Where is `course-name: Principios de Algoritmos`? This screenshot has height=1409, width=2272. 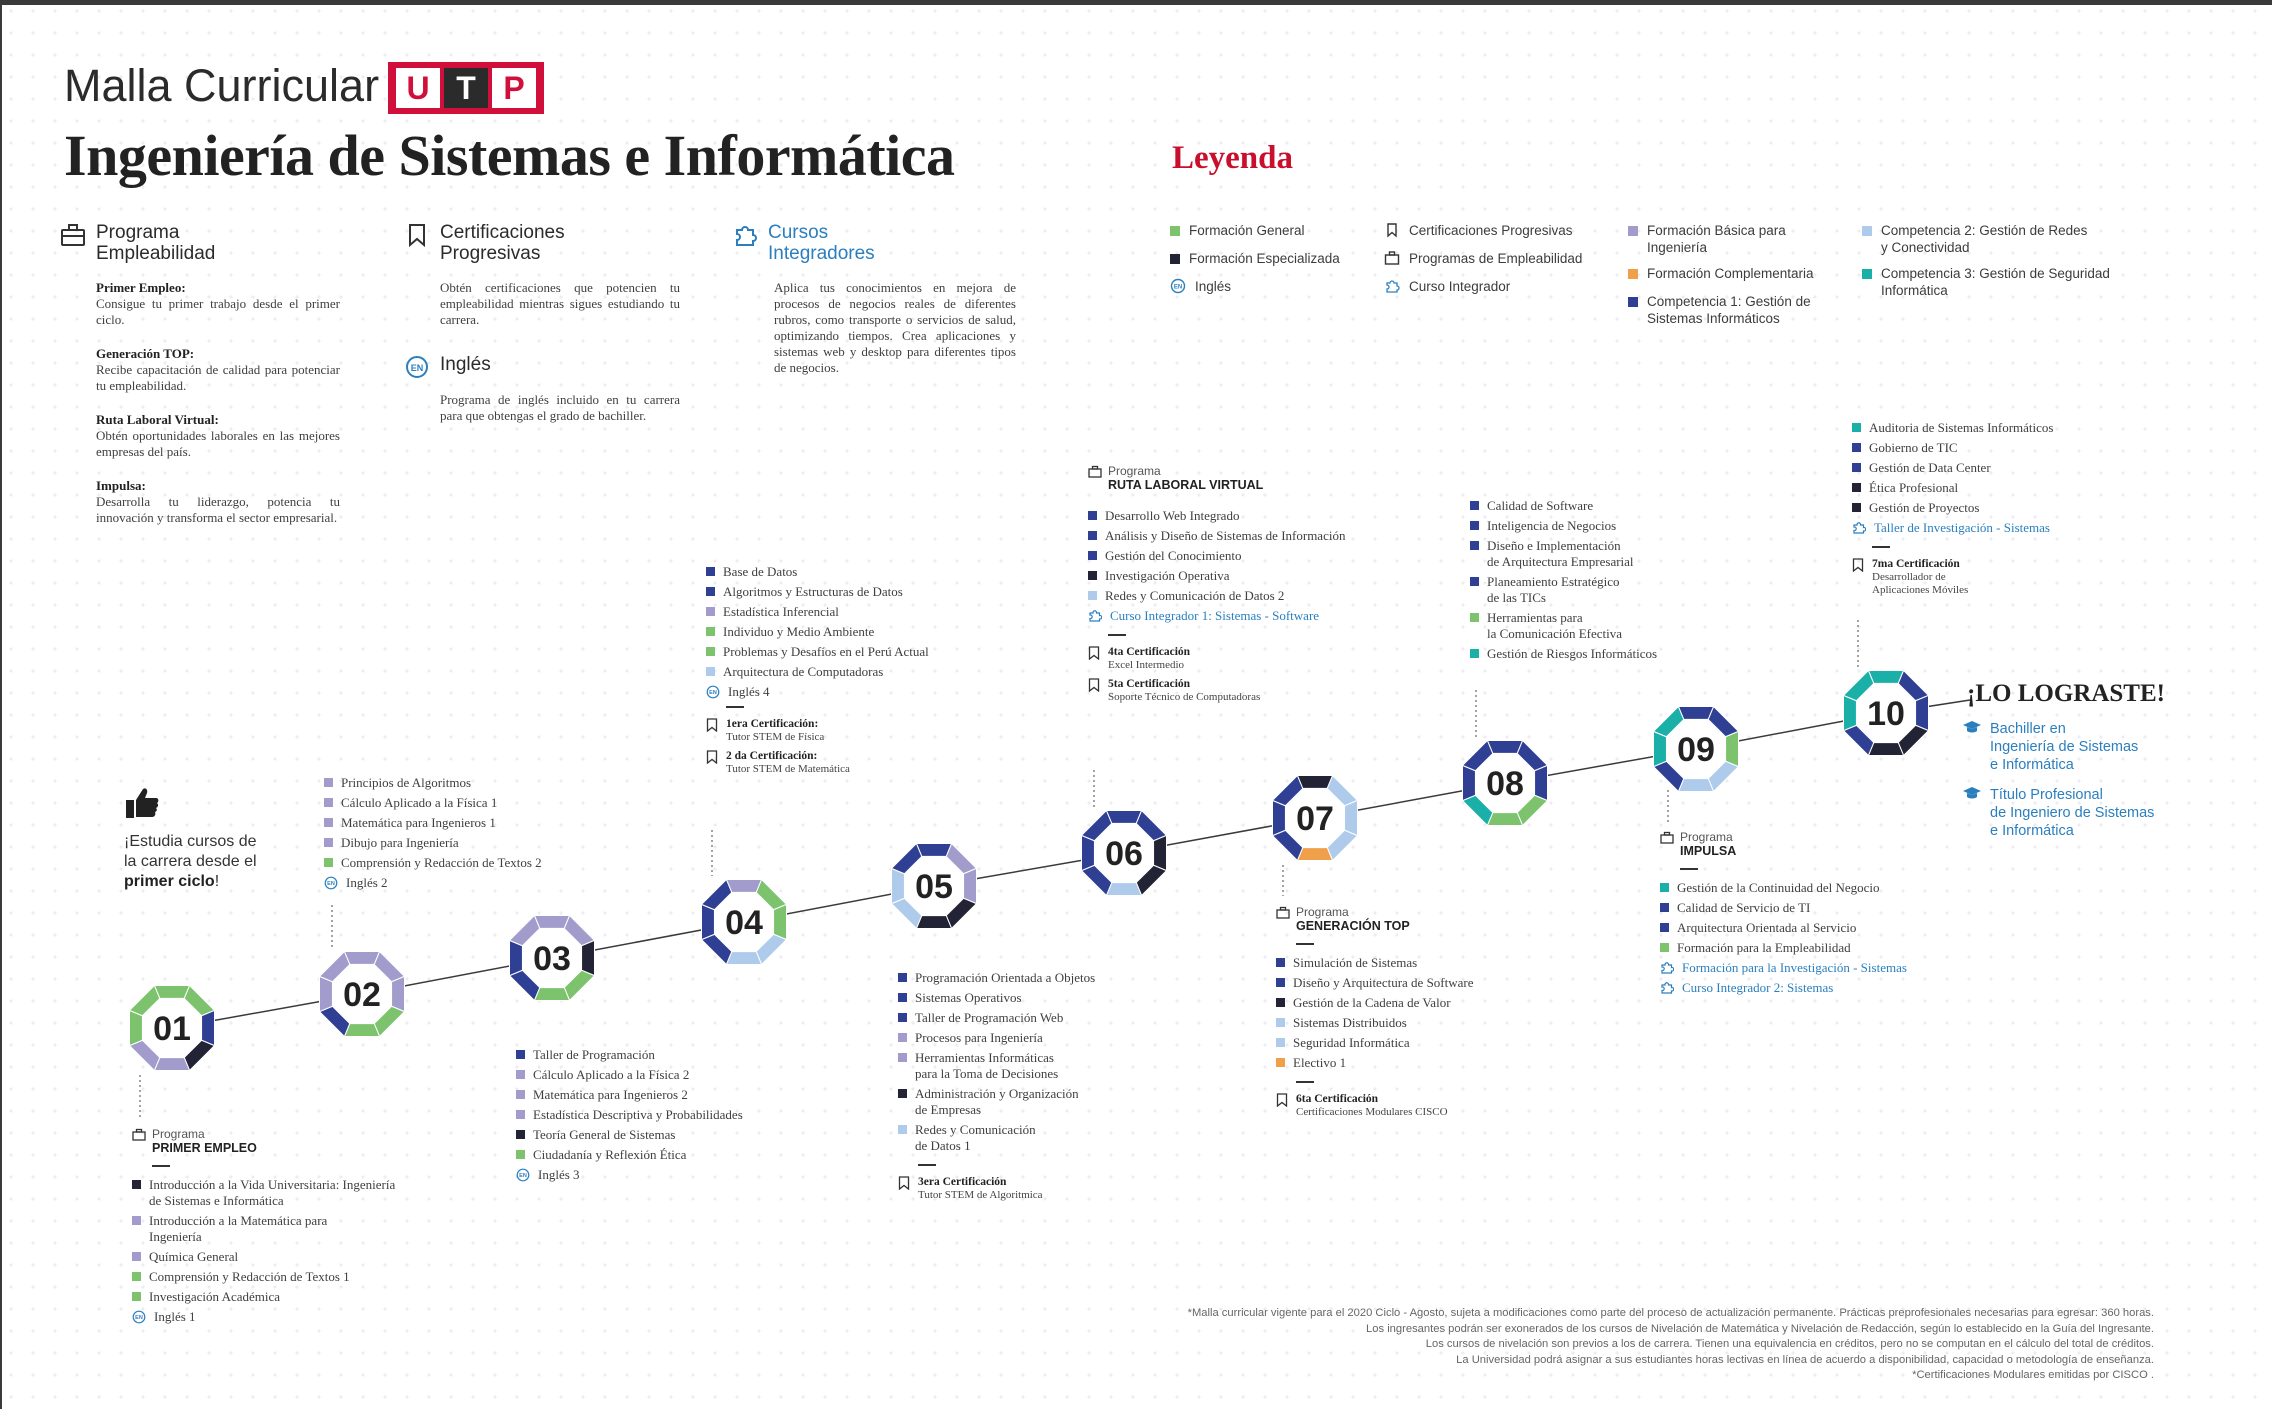 course-name: Principios de Algoritmos is located at coordinates (406, 782).